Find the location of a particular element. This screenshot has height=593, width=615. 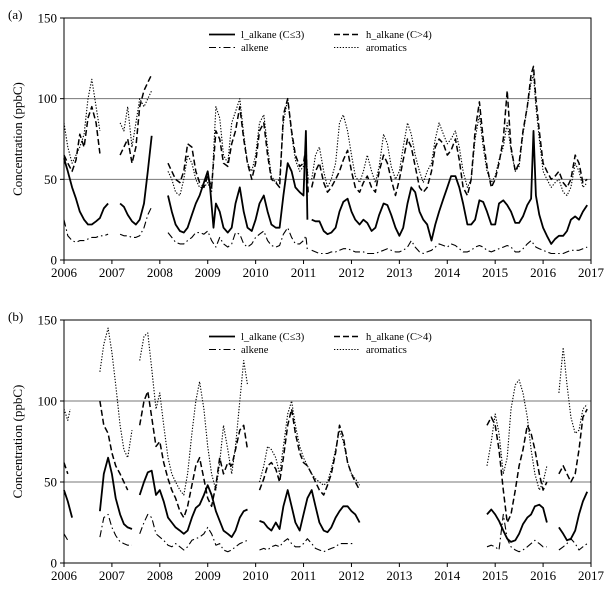

series-solid is located at coordinates (326, 499).